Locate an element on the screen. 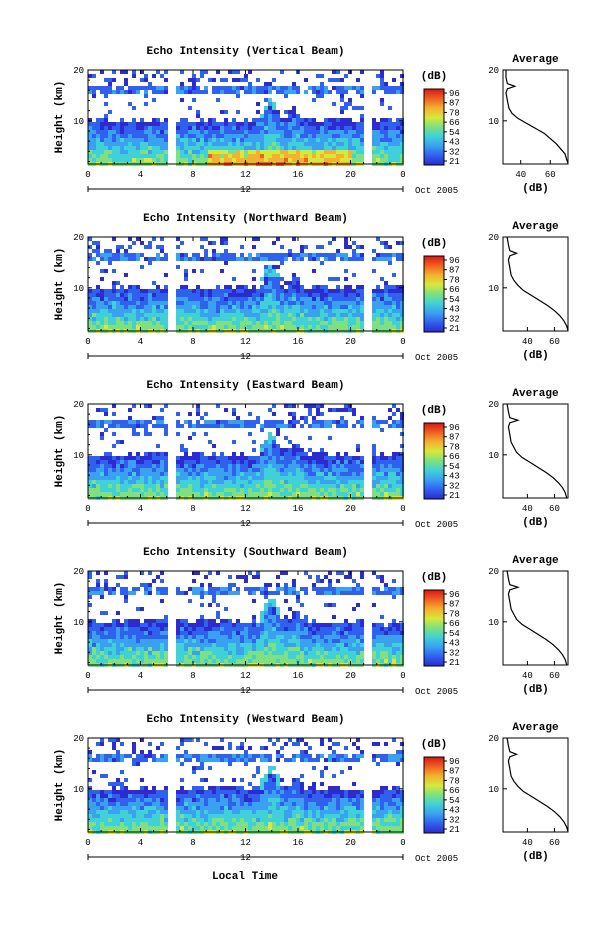 The width and height of the screenshot is (616, 929). y-tick-label: 10 is located at coordinates (78, 122).